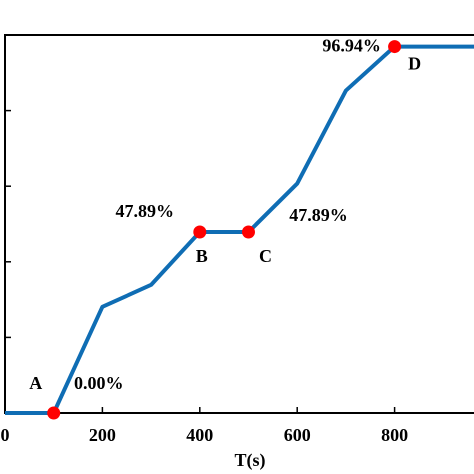 The width and height of the screenshot is (474, 474). What do you see at coordinates (394, 435) in the screenshot?
I see `x-tick-label: 800` at bounding box center [394, 435].